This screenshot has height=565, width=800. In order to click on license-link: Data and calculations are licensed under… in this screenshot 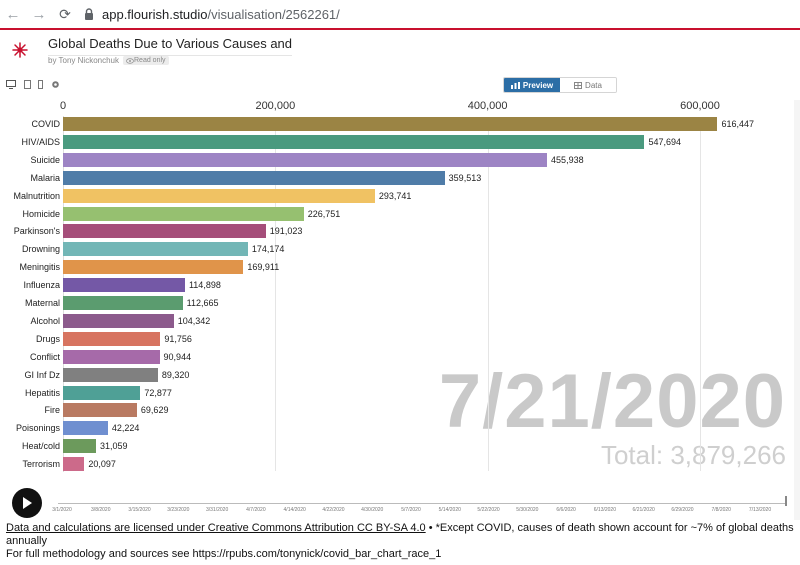, I will do `click(216, 528)`.